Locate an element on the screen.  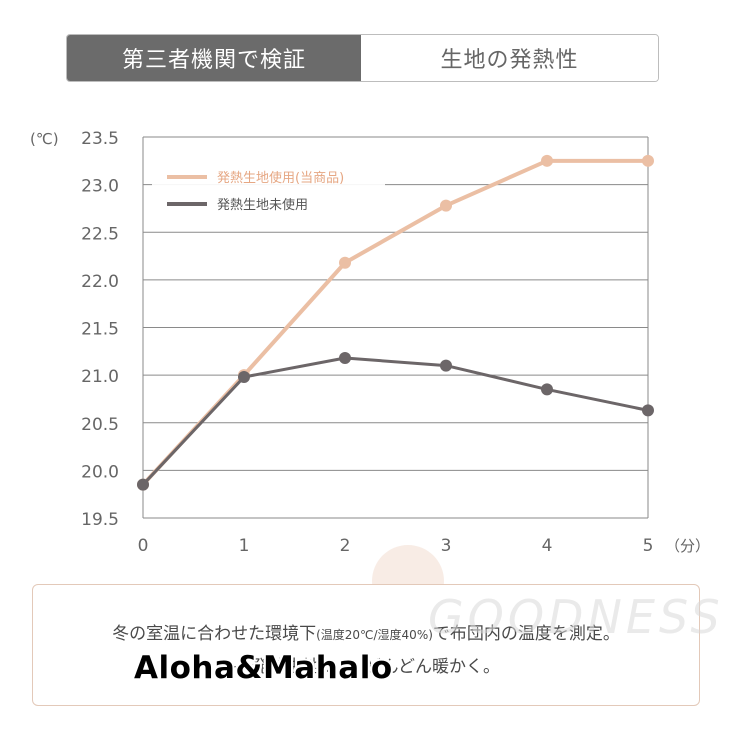
x-tick-label: 5 is located at coordinates (648, 546).